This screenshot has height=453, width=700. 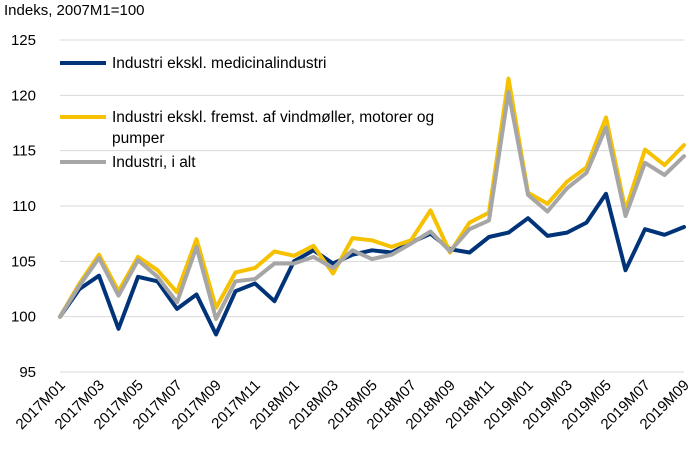 I want to click on y-tick-label: 105, so click(x=23, y=261).